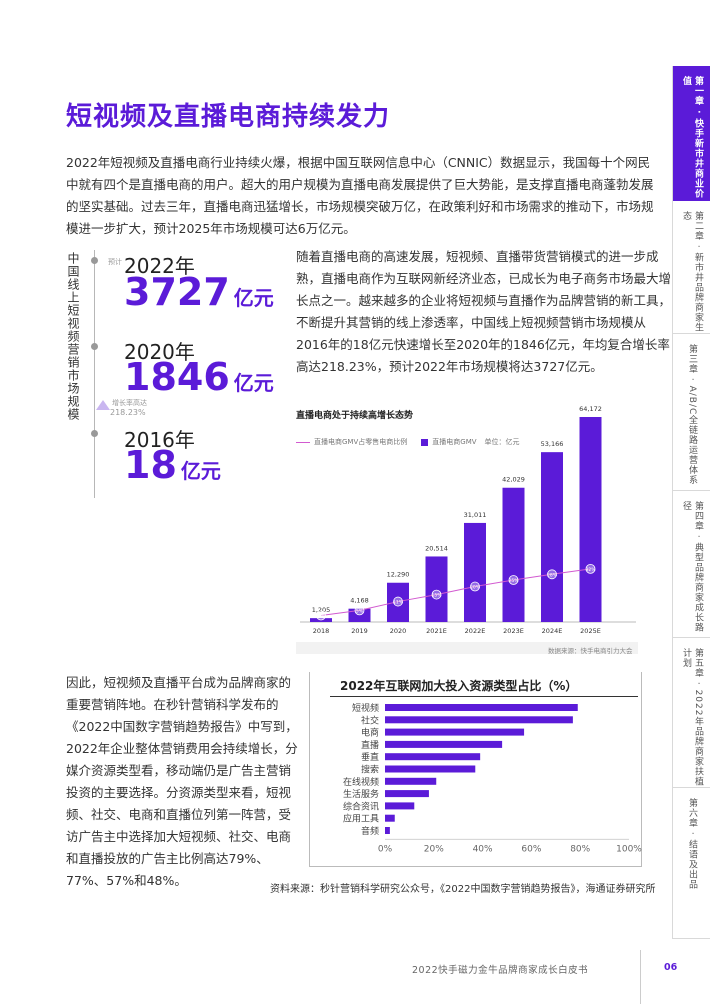  I want to click on legend-bar-label: 直播电商GMV, so click(454, 442).